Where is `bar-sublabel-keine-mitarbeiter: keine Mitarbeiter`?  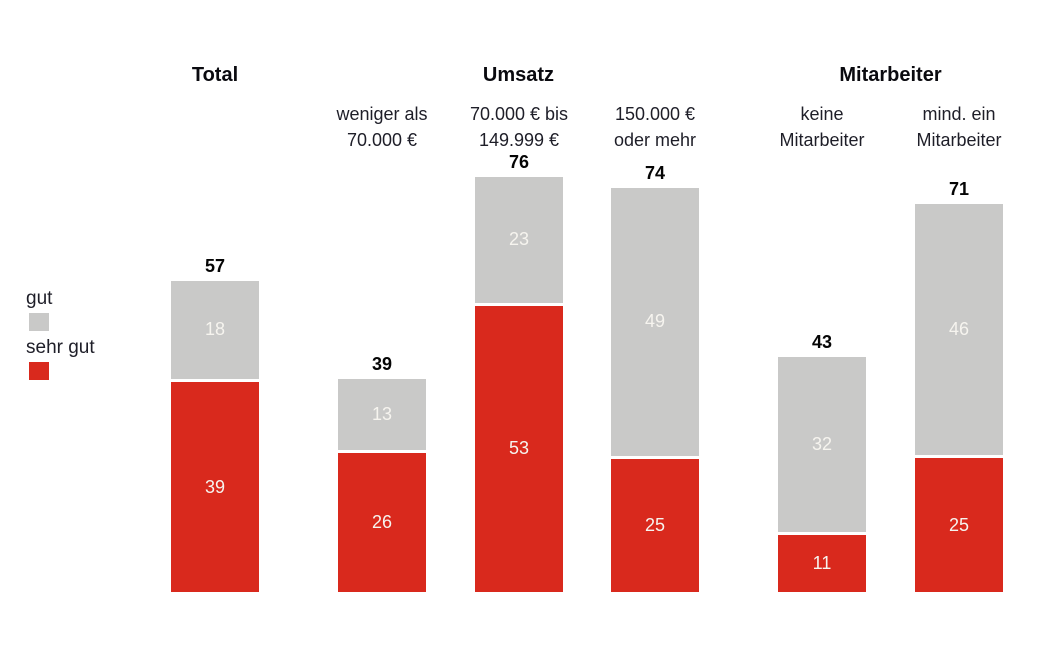 bar-sublabel-keine-mitarbeiter: keine Mitarbeiter is located at coordinates (822, 127).